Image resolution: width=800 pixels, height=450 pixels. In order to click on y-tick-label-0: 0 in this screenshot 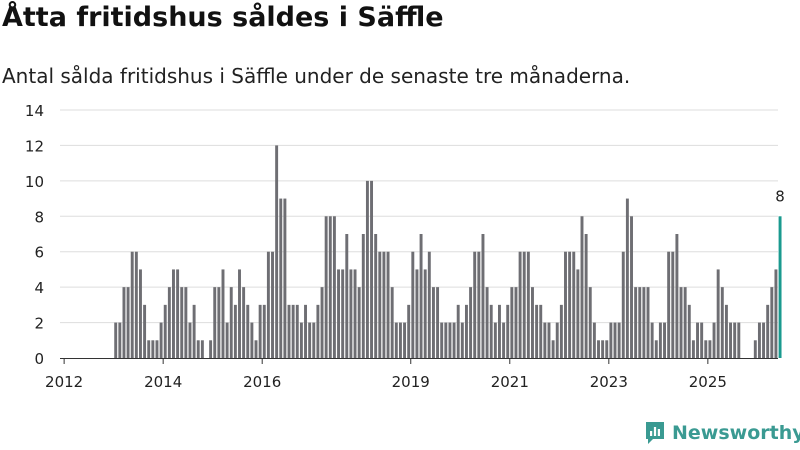, I will do `click(39, 359)`.